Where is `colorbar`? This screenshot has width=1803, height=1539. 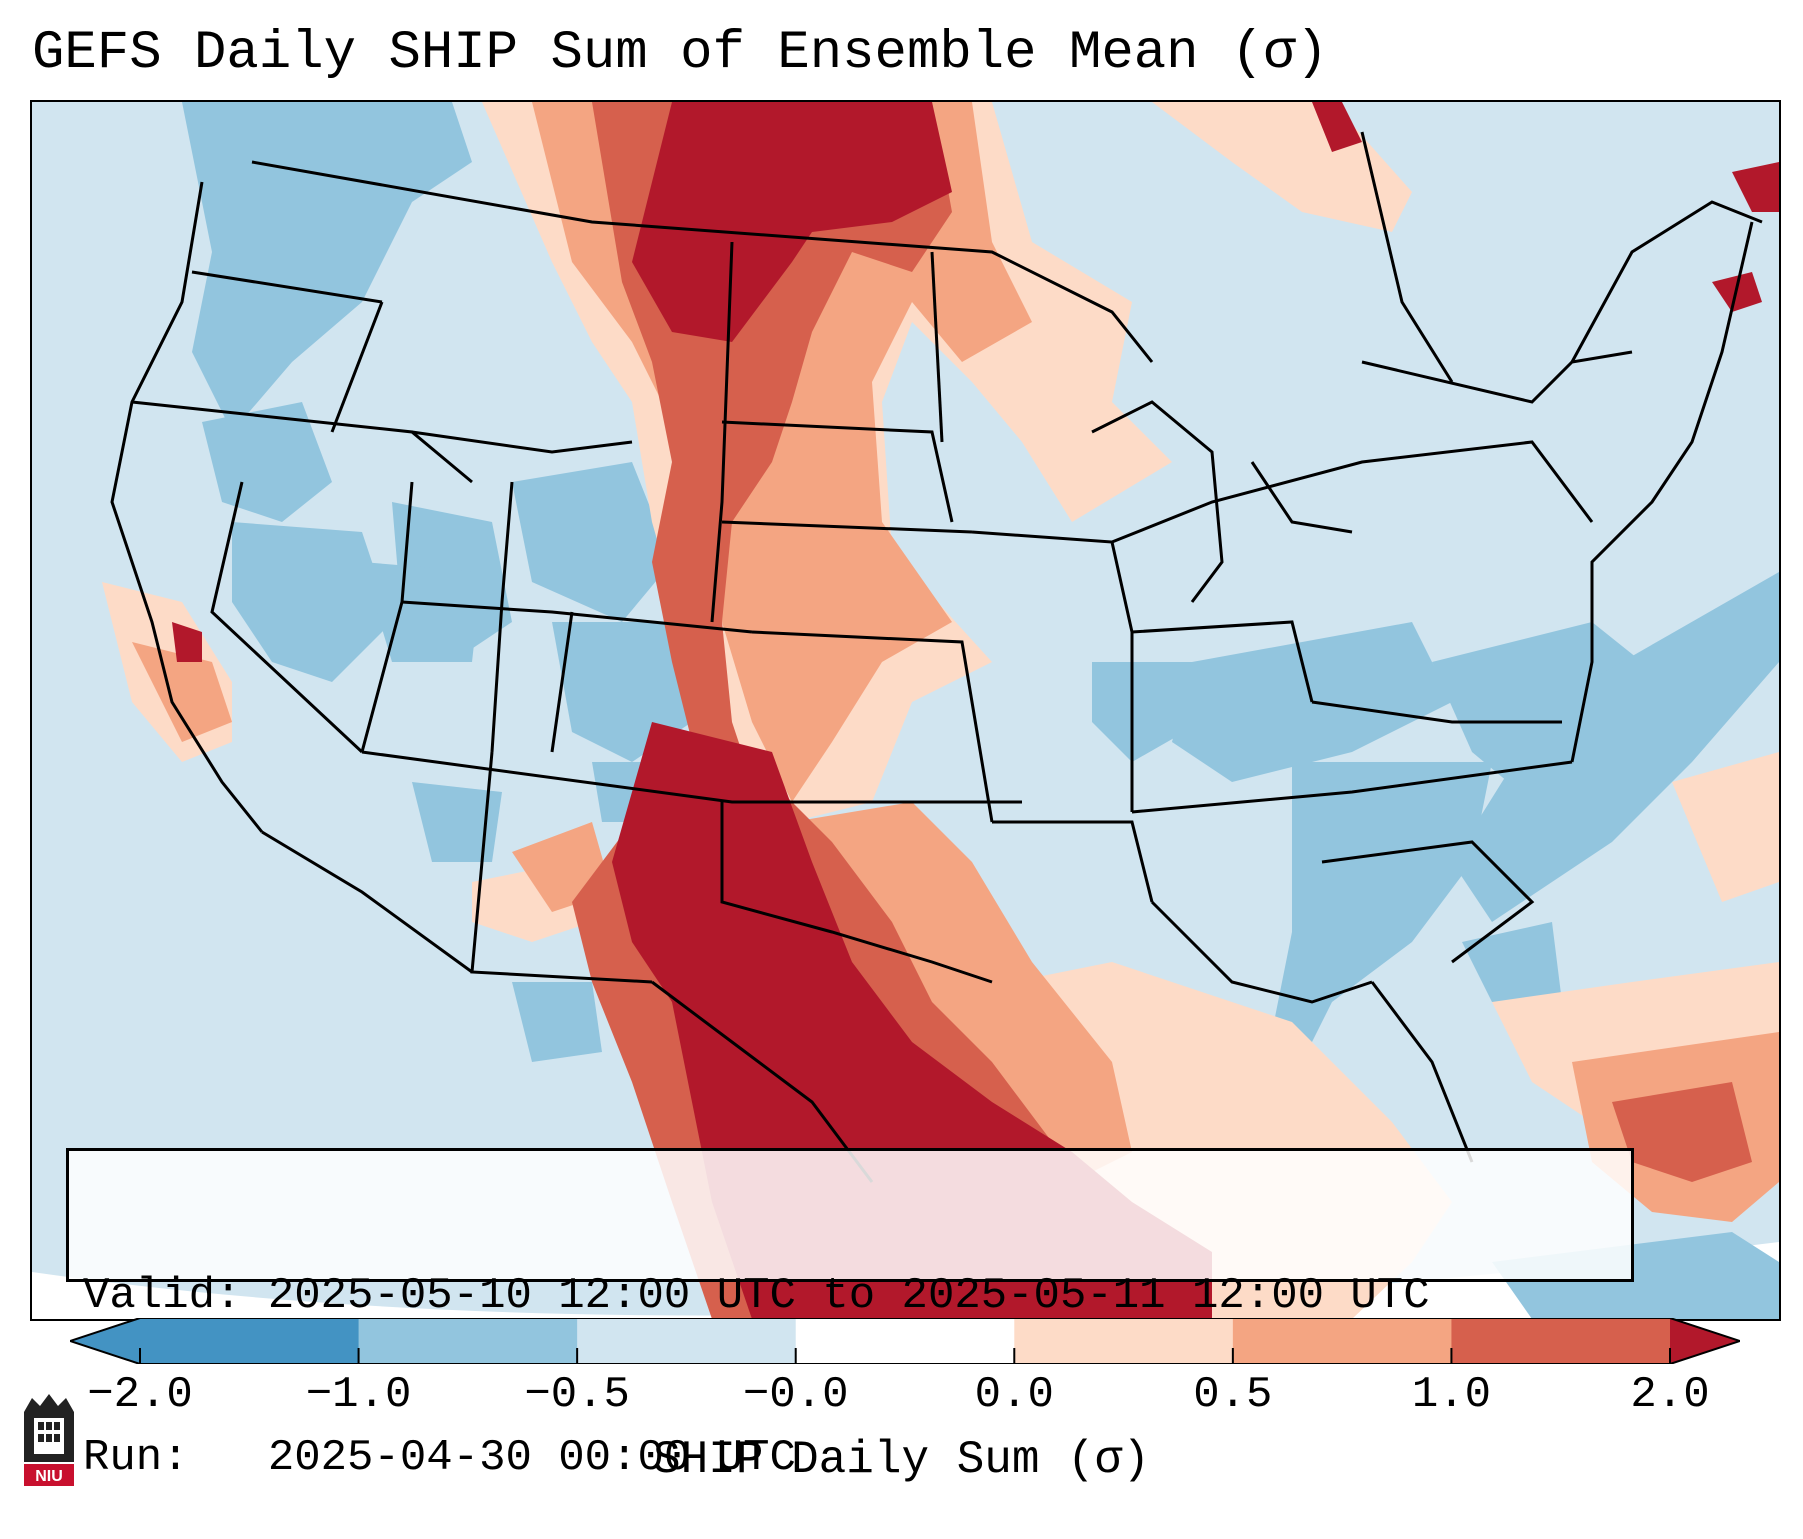 colorbar is located at coordinates (905, 1341).